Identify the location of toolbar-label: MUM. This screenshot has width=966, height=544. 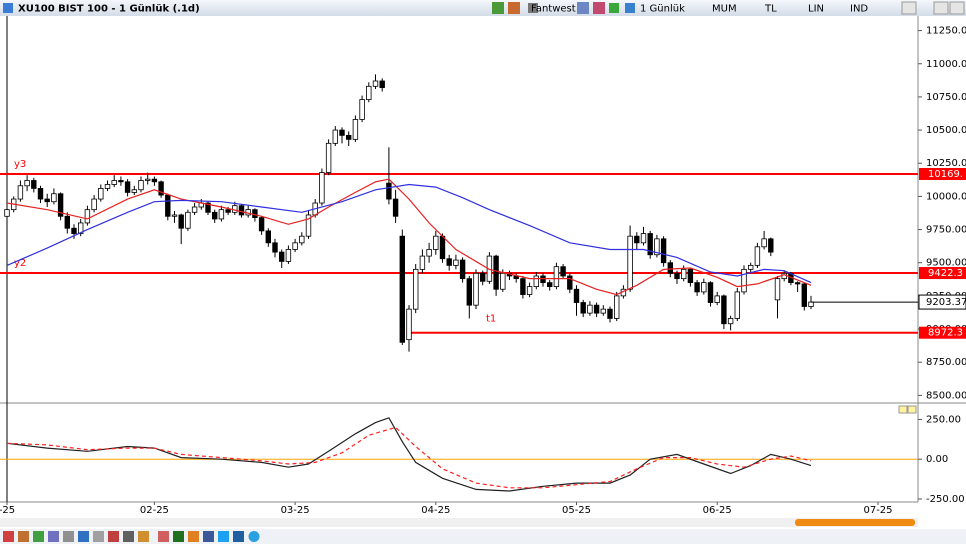
(724, 9).